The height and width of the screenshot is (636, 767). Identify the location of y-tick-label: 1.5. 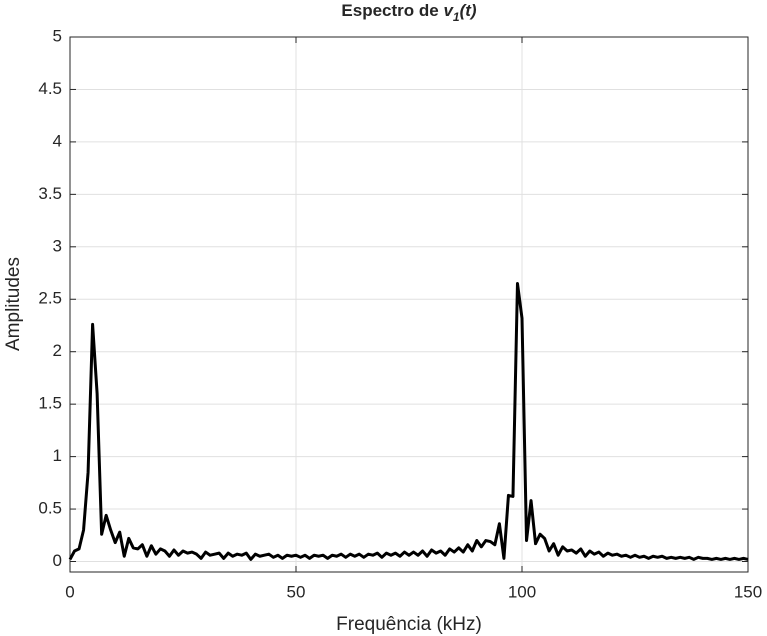
(50, 403).